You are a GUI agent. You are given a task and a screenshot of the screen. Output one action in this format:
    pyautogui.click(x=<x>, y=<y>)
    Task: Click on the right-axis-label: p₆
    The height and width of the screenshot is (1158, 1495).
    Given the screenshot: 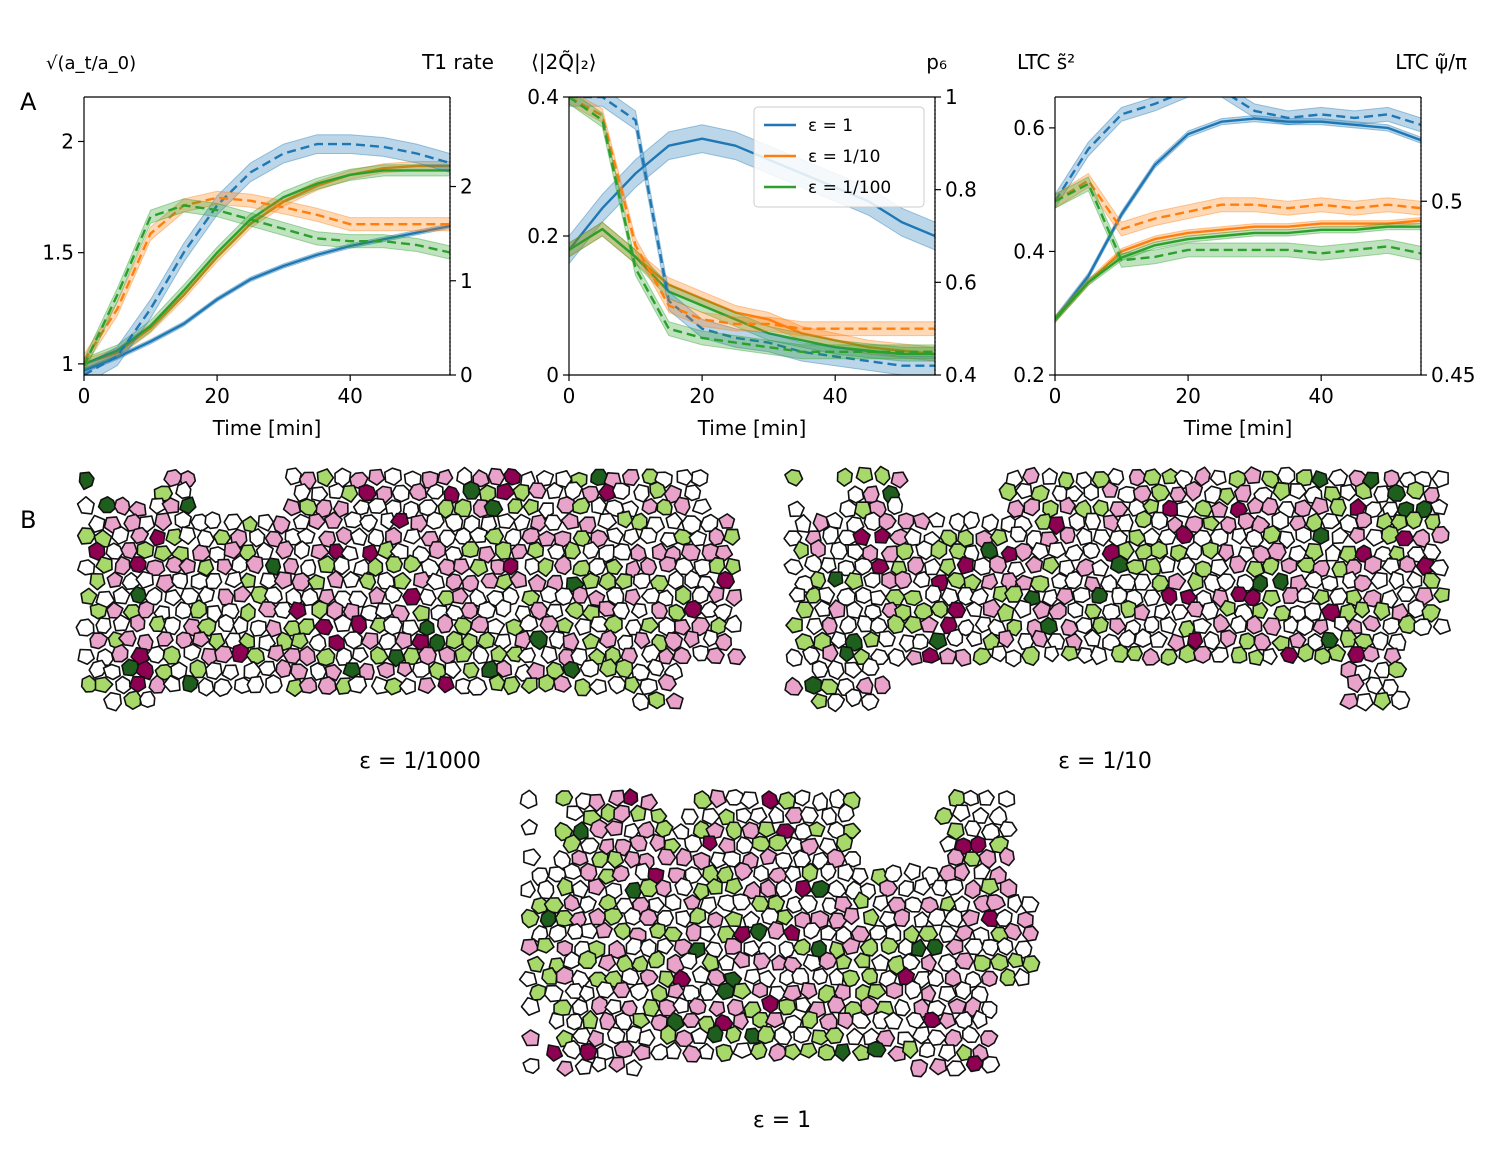 What is the action you would take?
    pyautogui.click(x=936, y=62)
    